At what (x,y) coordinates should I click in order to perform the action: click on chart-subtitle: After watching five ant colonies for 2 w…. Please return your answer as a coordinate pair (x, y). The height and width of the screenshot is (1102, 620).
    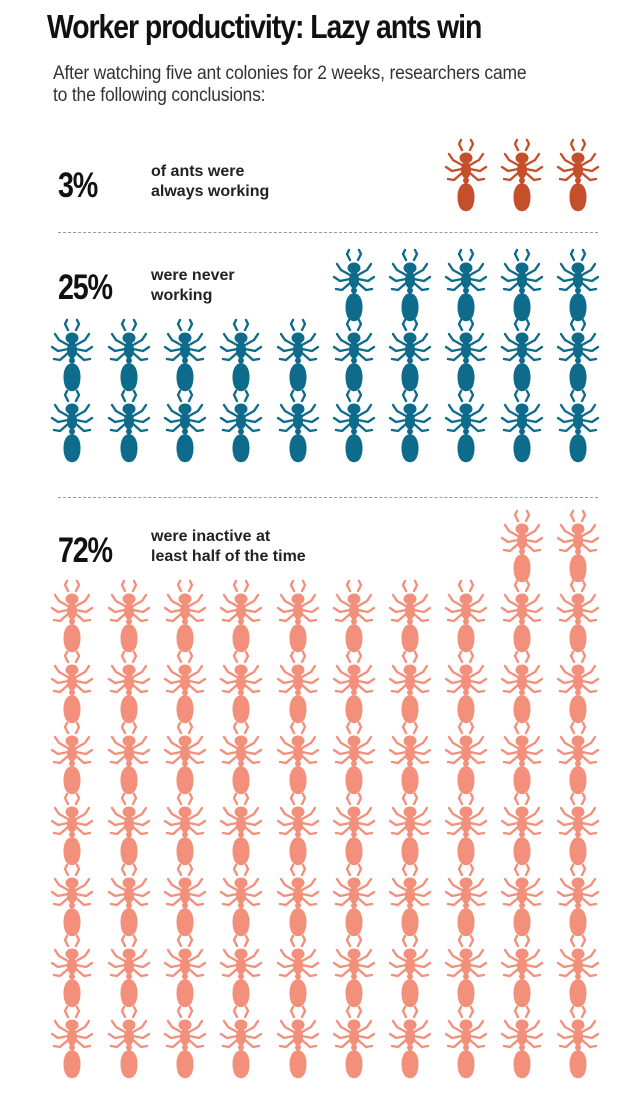
    Looking at the image, I should click on (290, 84).